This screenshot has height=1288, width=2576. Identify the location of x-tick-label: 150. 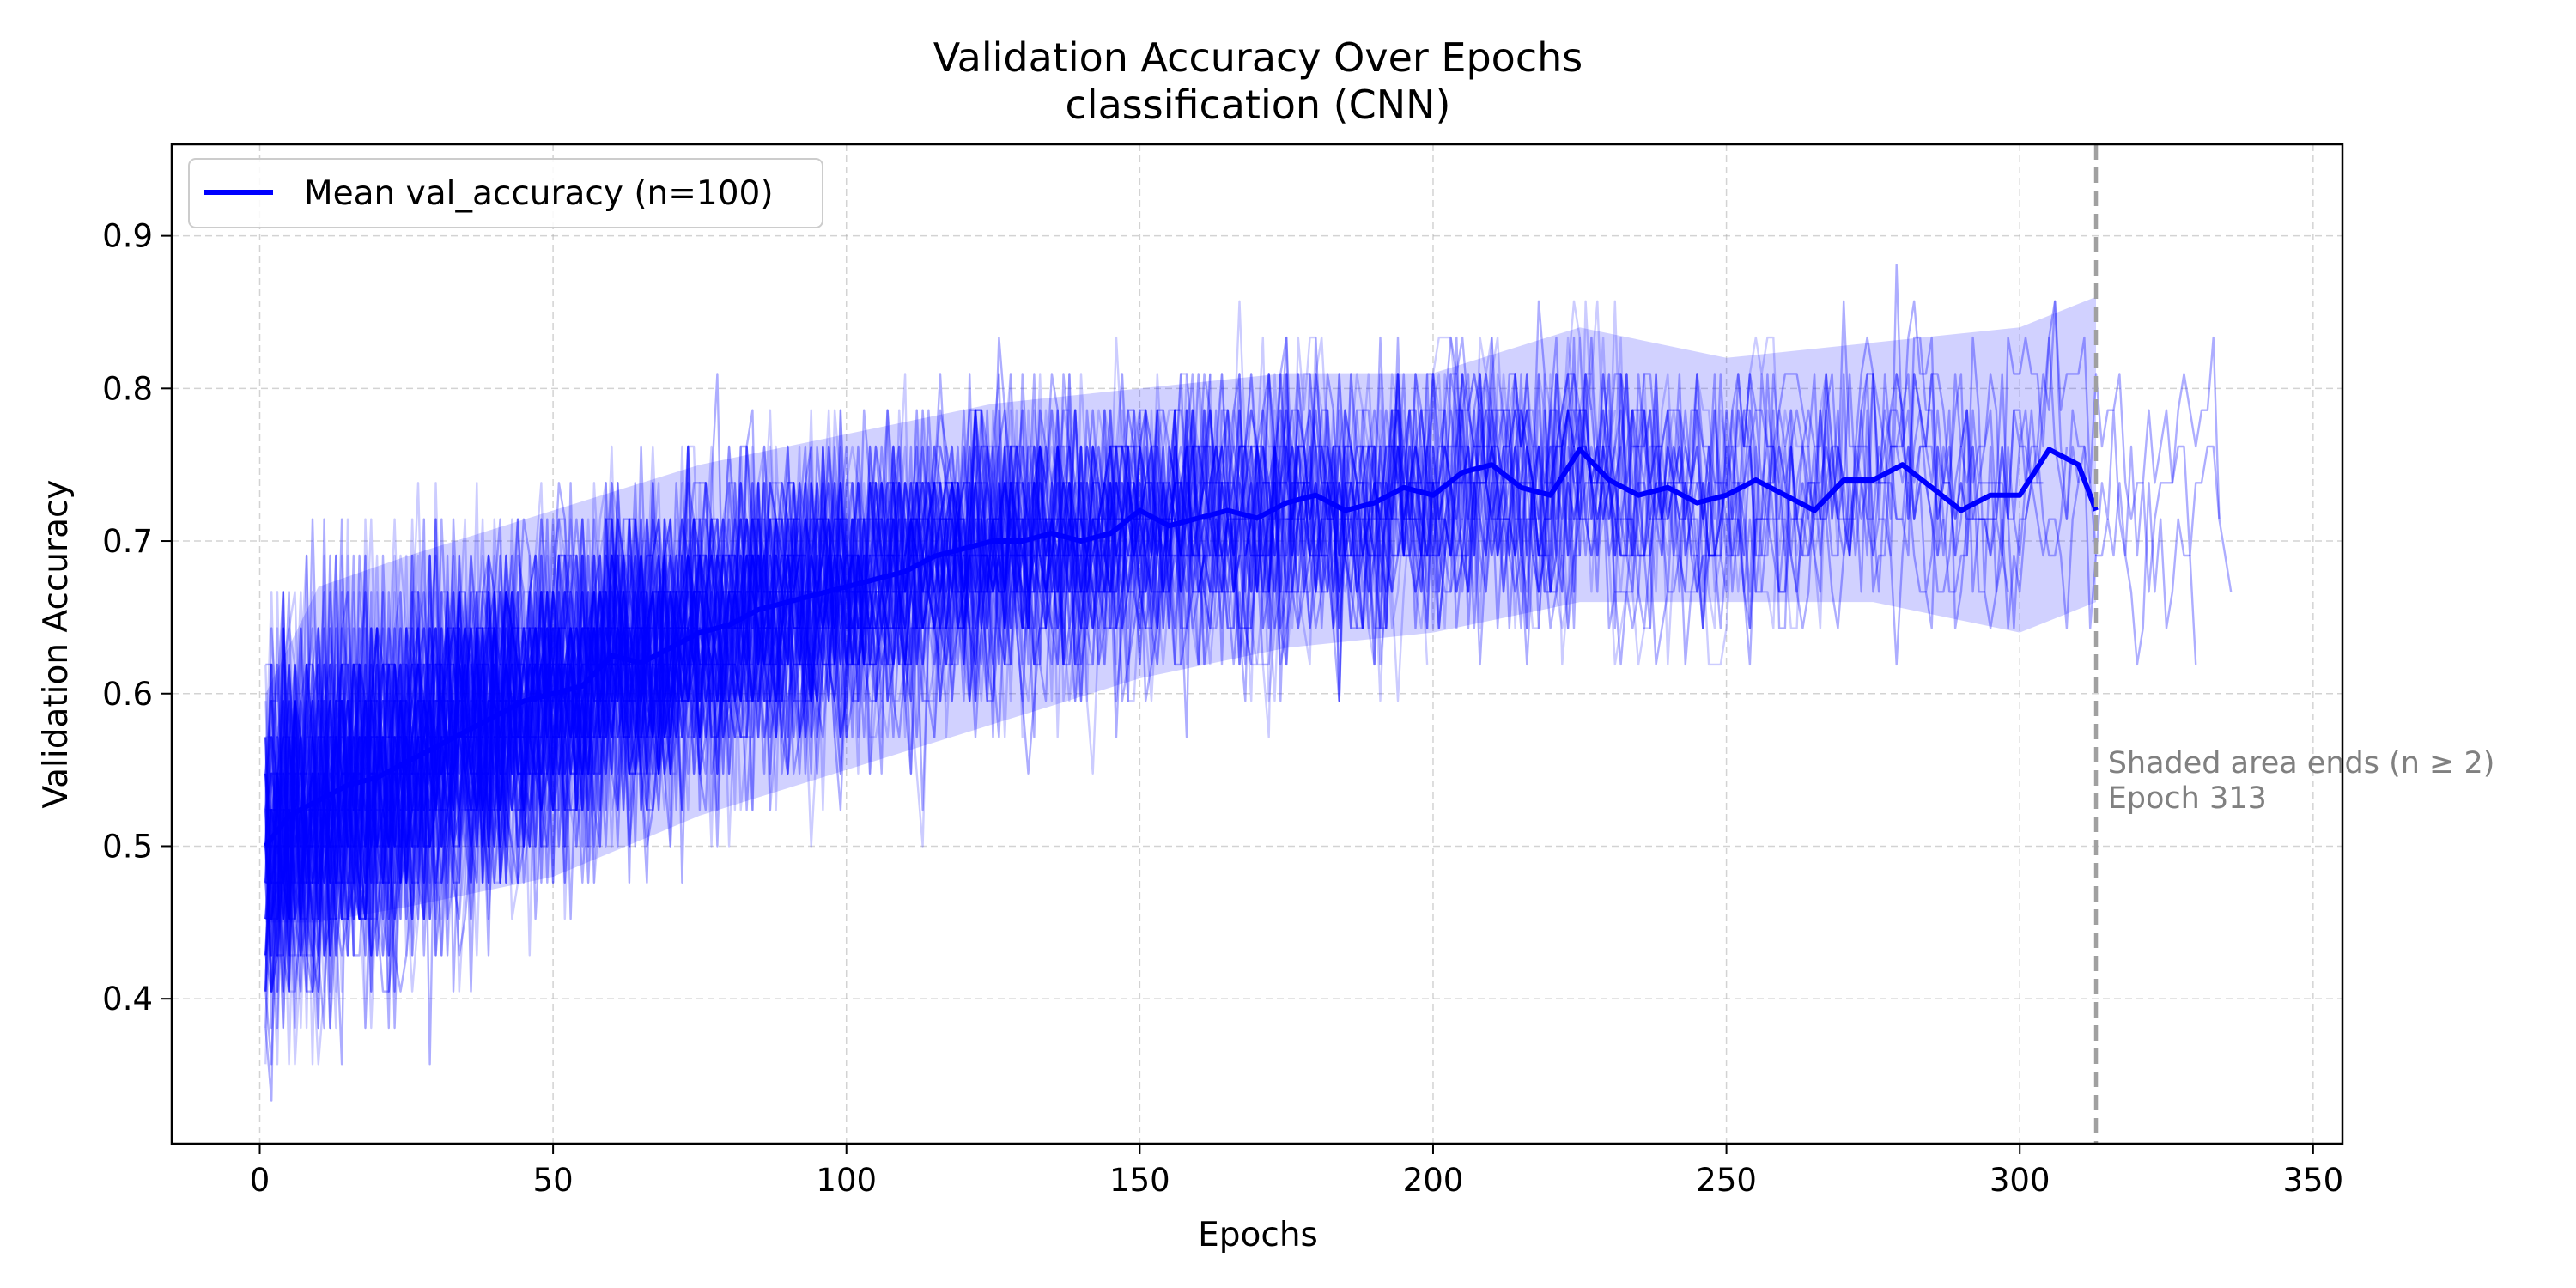
(1140, 1180).